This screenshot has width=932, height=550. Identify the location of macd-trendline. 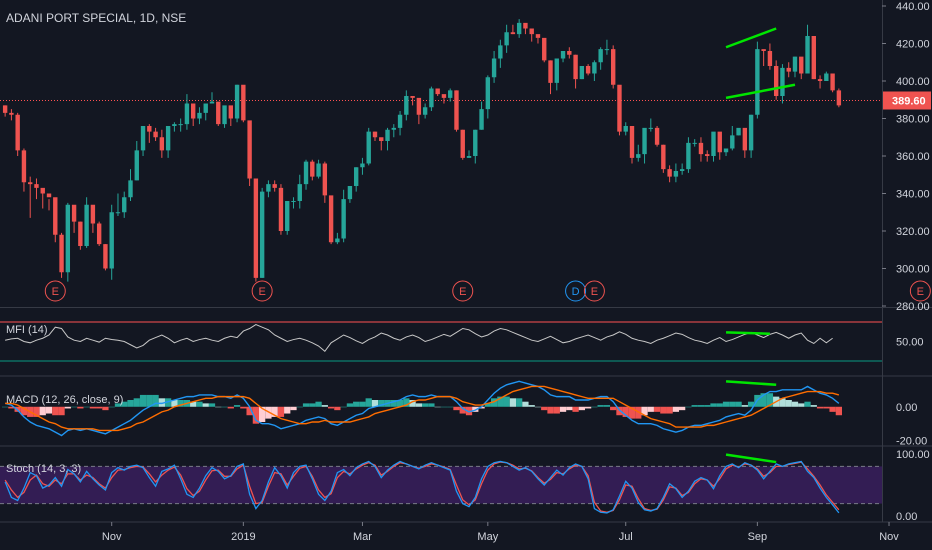
(751, 383).